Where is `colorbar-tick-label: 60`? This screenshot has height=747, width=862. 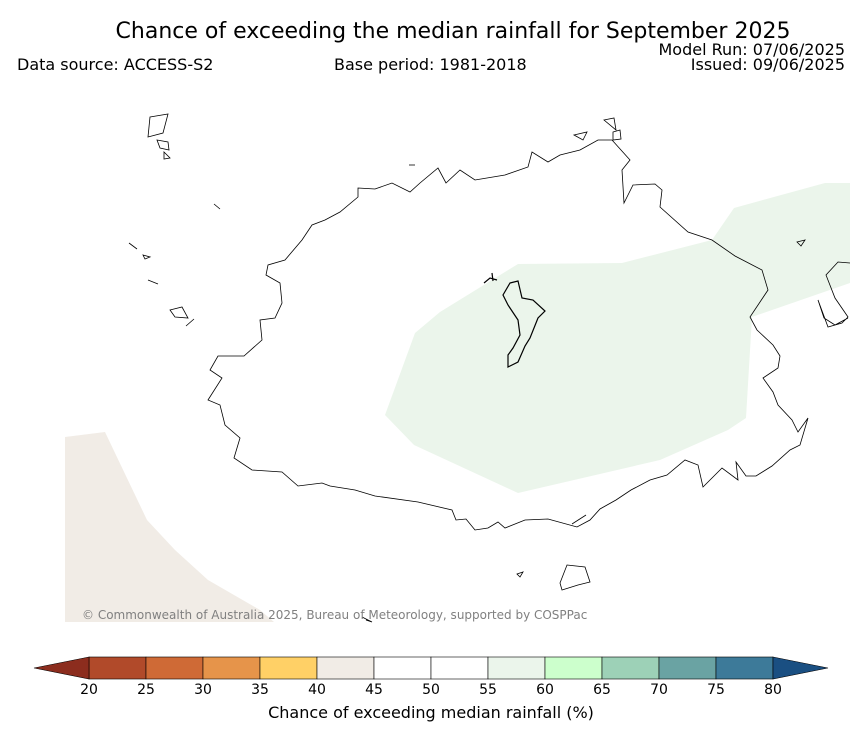
colorbar-tick-label: 60 is located at coordinates (545, 690).